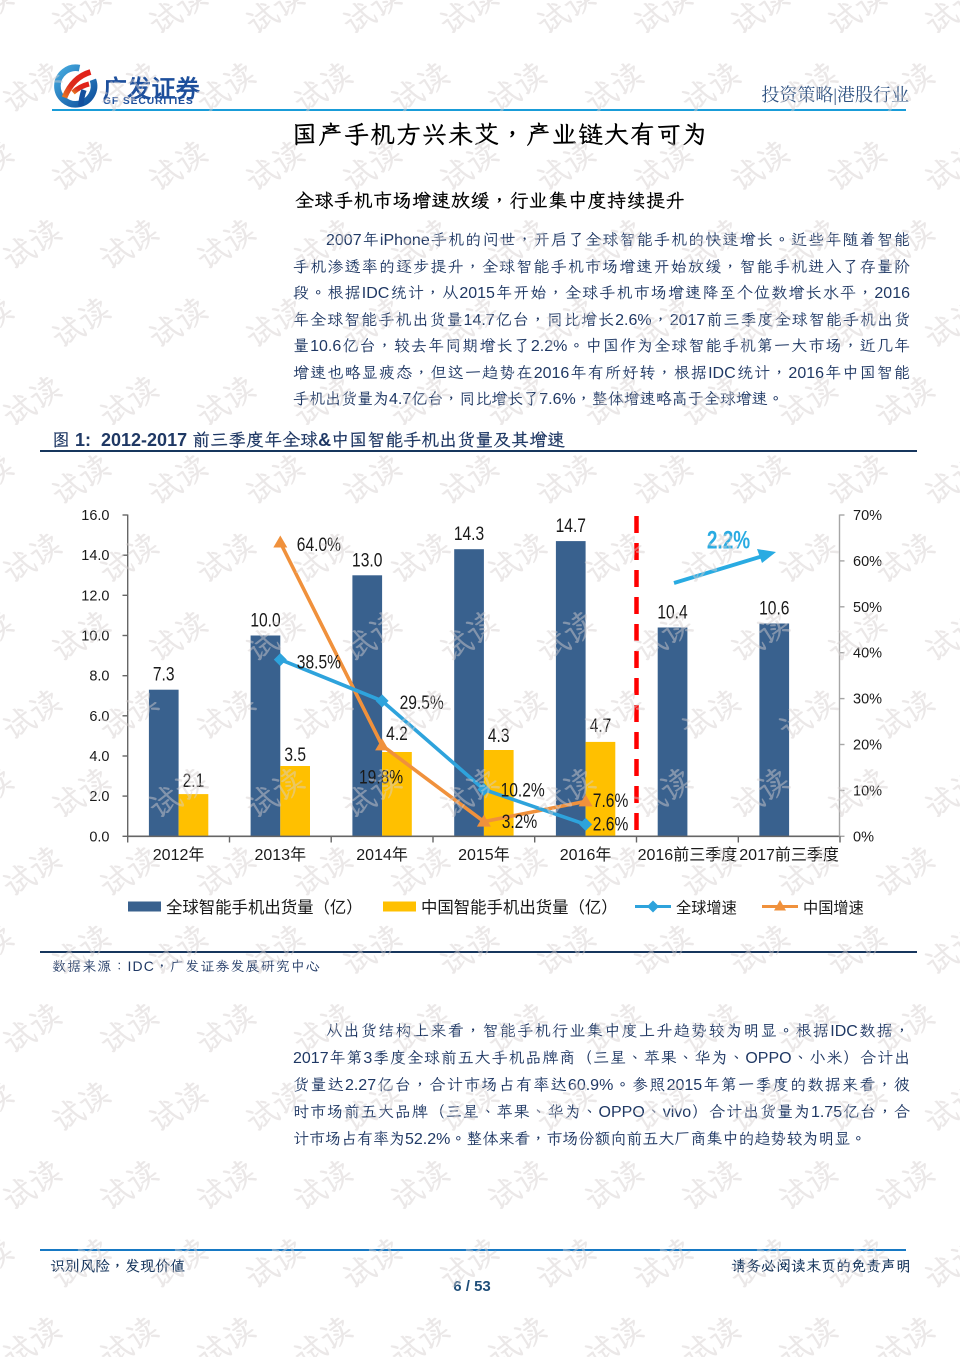  What do you see at coordinates (867, 654) in the screenshot?
I see `svg-text: 40%` at bounding box center [867, 654].